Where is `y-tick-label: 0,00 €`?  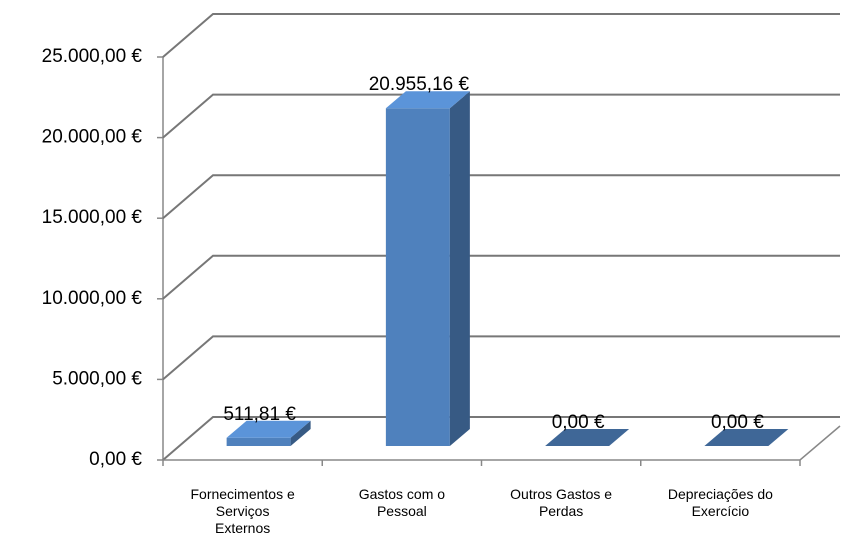 y-tick-label: 0,00 € is located at coordinates (115, 459).